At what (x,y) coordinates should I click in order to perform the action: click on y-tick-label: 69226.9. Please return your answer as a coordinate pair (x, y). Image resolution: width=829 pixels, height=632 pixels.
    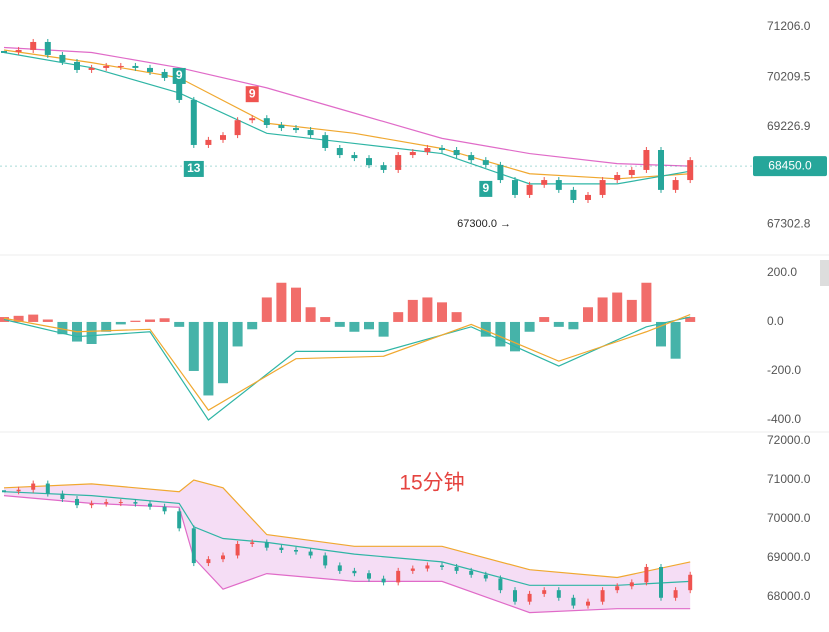
    Looking at the image, I should click on (789, 126).